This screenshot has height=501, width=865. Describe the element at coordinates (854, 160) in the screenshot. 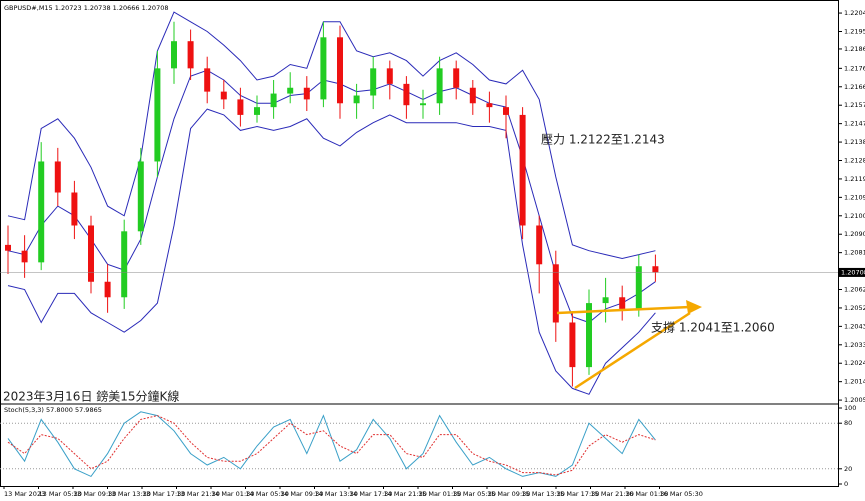

I see `y-tick-label: 1.21285` at that location.